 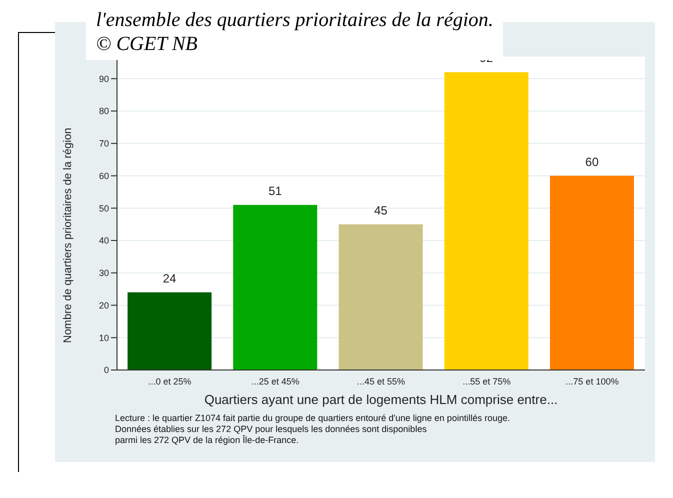 I want to click on data-label: 51, so click(x=275, y=191).